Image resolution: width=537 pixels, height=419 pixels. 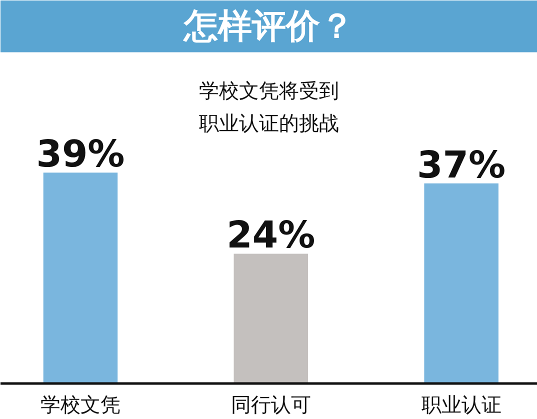 What do you see at coordinates (271, 235) in the screenshot?
I see `data-label: 24%` at bounding box center [271, 235].